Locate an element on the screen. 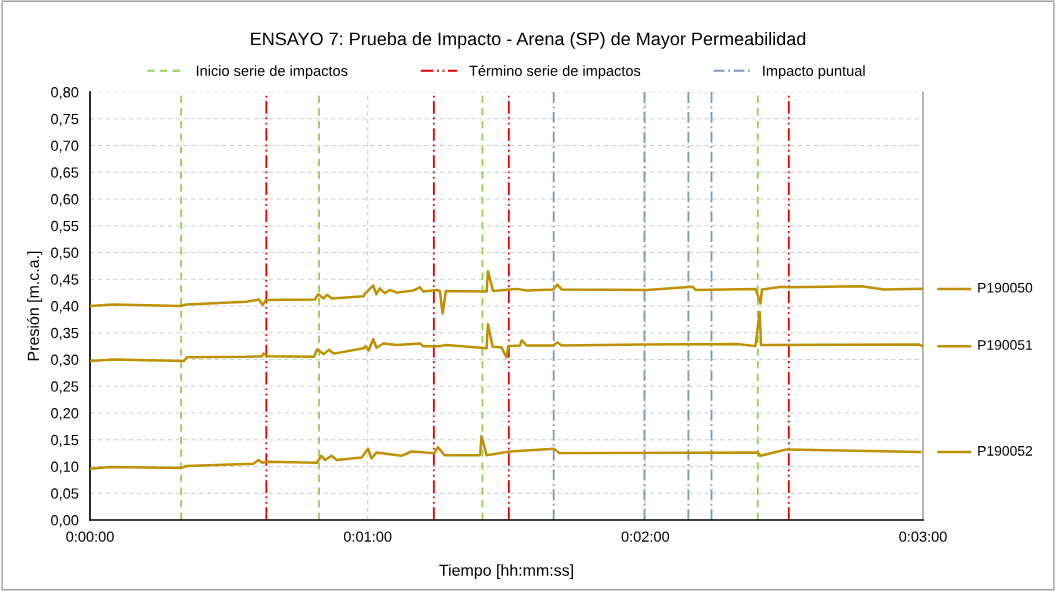  y-tick-label: 0,30 is located at coordinates (65, 360).